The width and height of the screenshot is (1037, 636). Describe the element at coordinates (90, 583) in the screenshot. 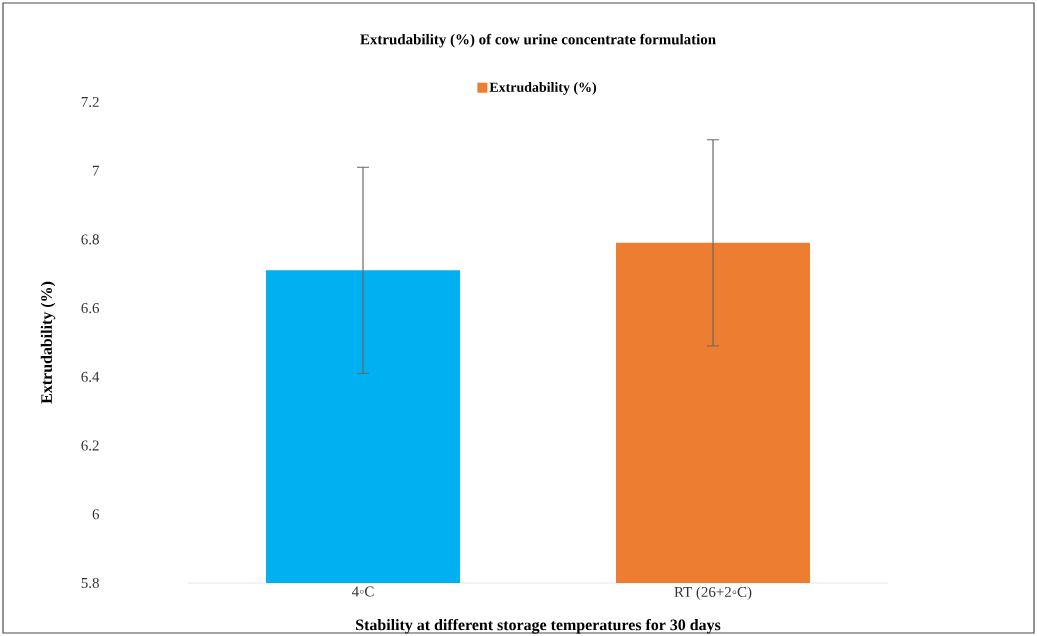

I see `y-tick-label: 5.8` at that location.